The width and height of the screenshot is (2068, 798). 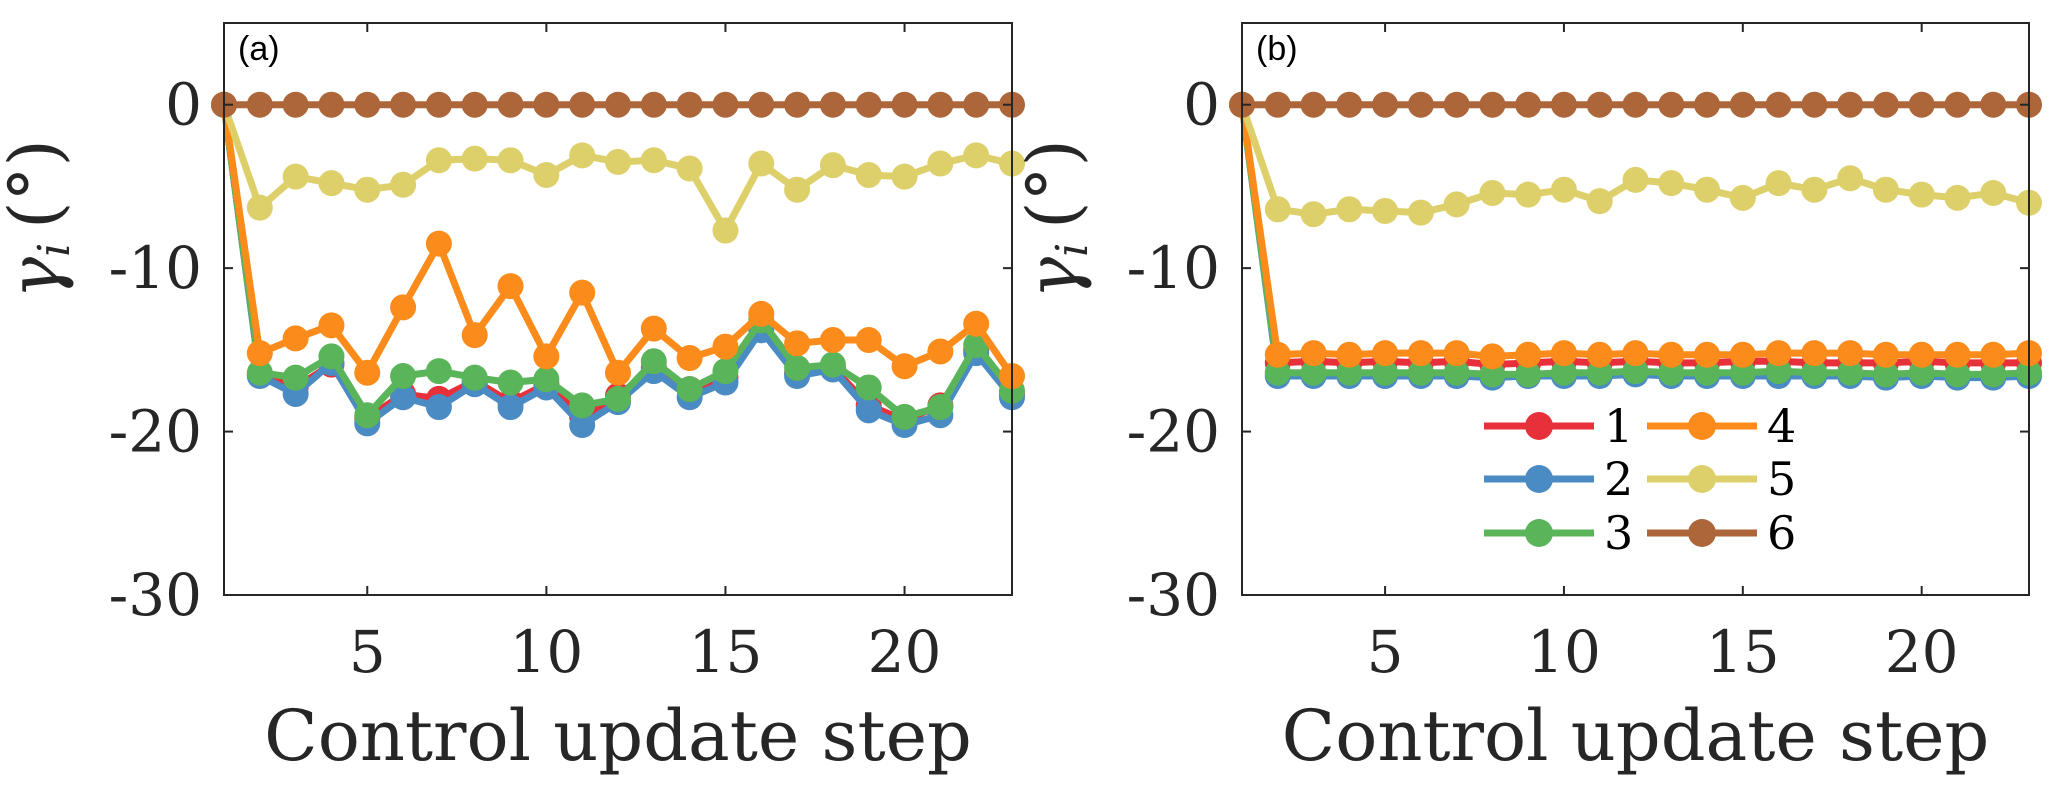 I want to click on panel-b-series-4-line, so click(x=1634, y=232).